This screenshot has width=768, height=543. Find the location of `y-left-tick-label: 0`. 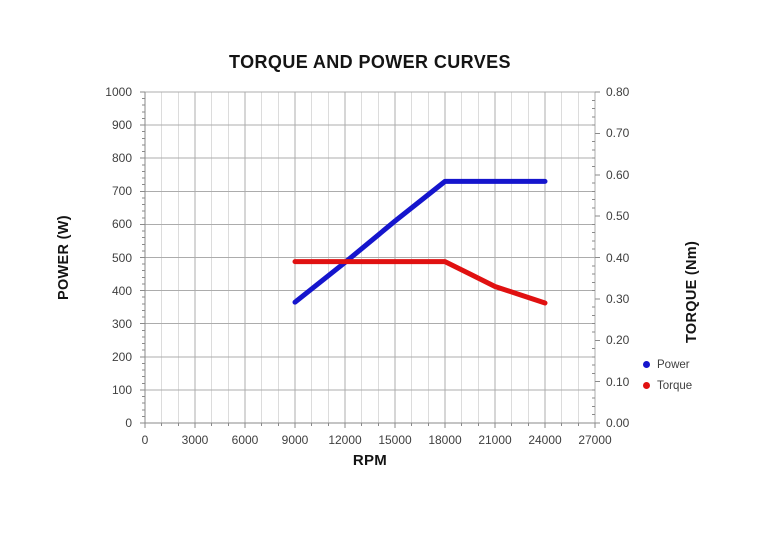

y-left-tick-label: 0 is located at coordinates (128, 423).